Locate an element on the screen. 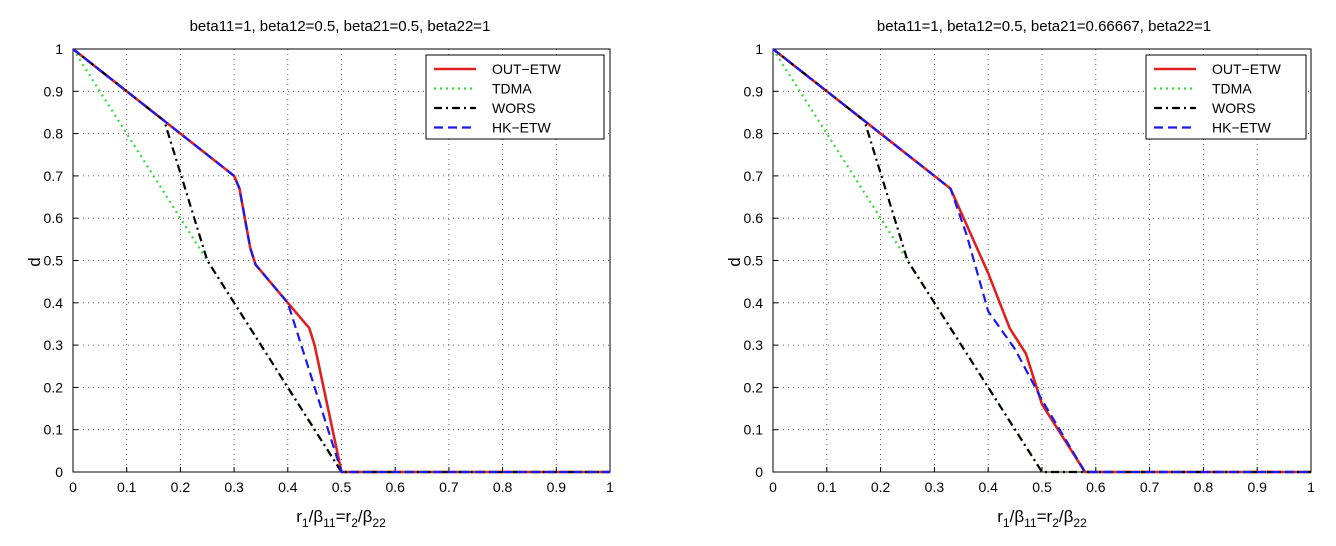 The width and height of the screenshot is (1336, 546). chart-left-xtick-label: 0.1 is located at coordinates (127, 487).